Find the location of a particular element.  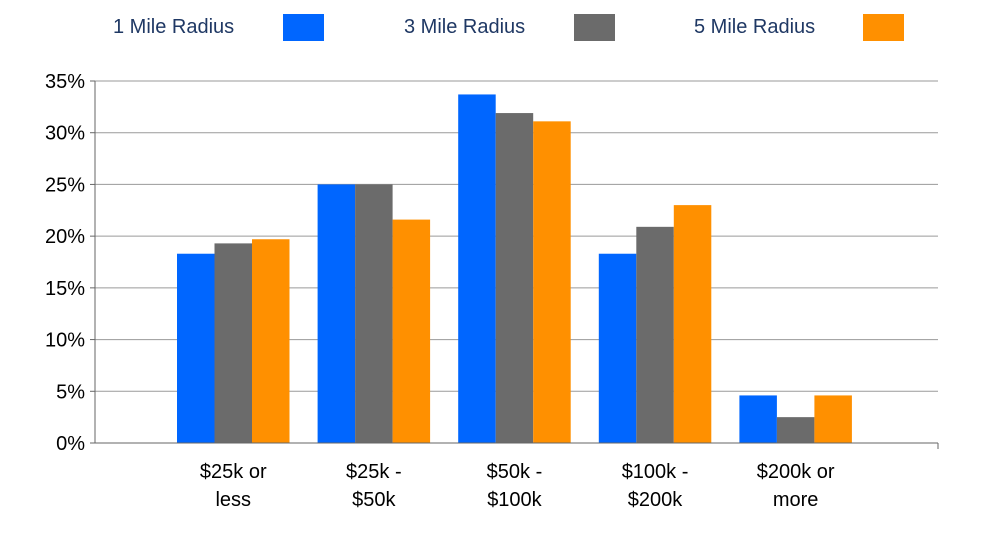

x-tick-label: $200k is located at coordinates (655, 500).